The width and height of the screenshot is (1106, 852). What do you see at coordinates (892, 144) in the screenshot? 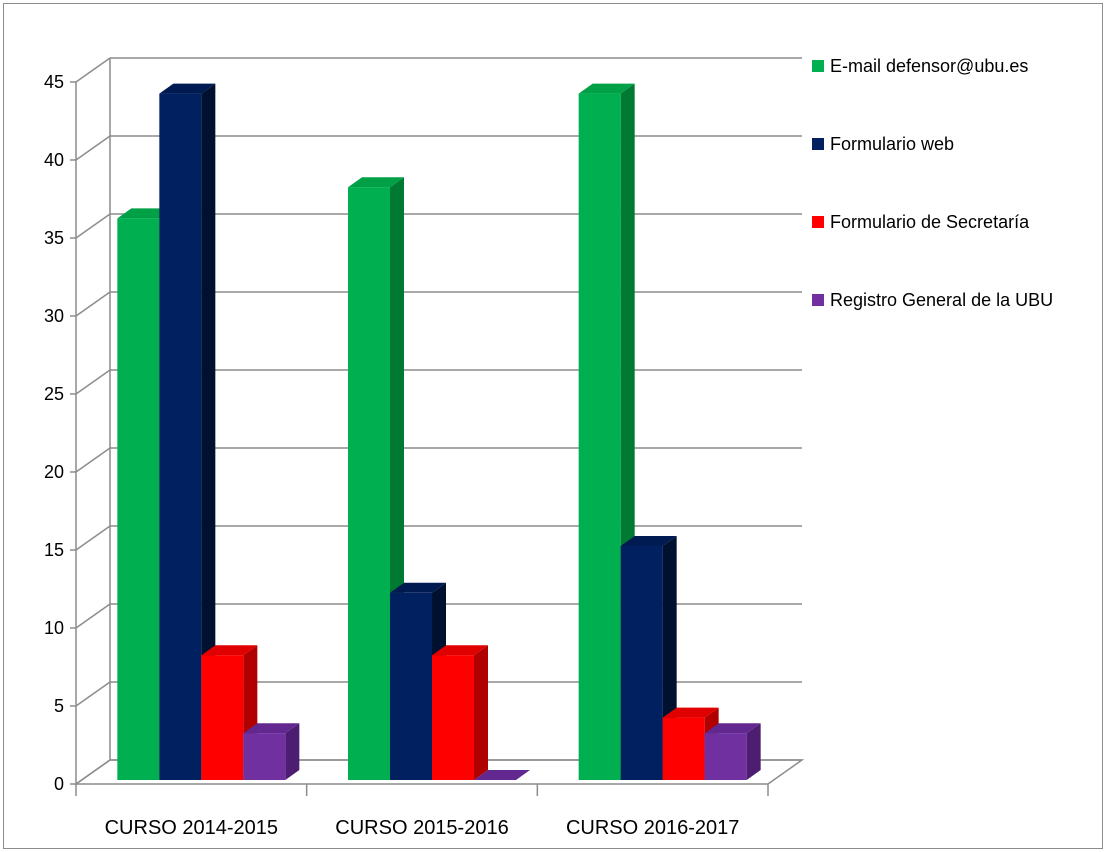
I see `legend-label: Formulario web` at bounding box center [892, 144].